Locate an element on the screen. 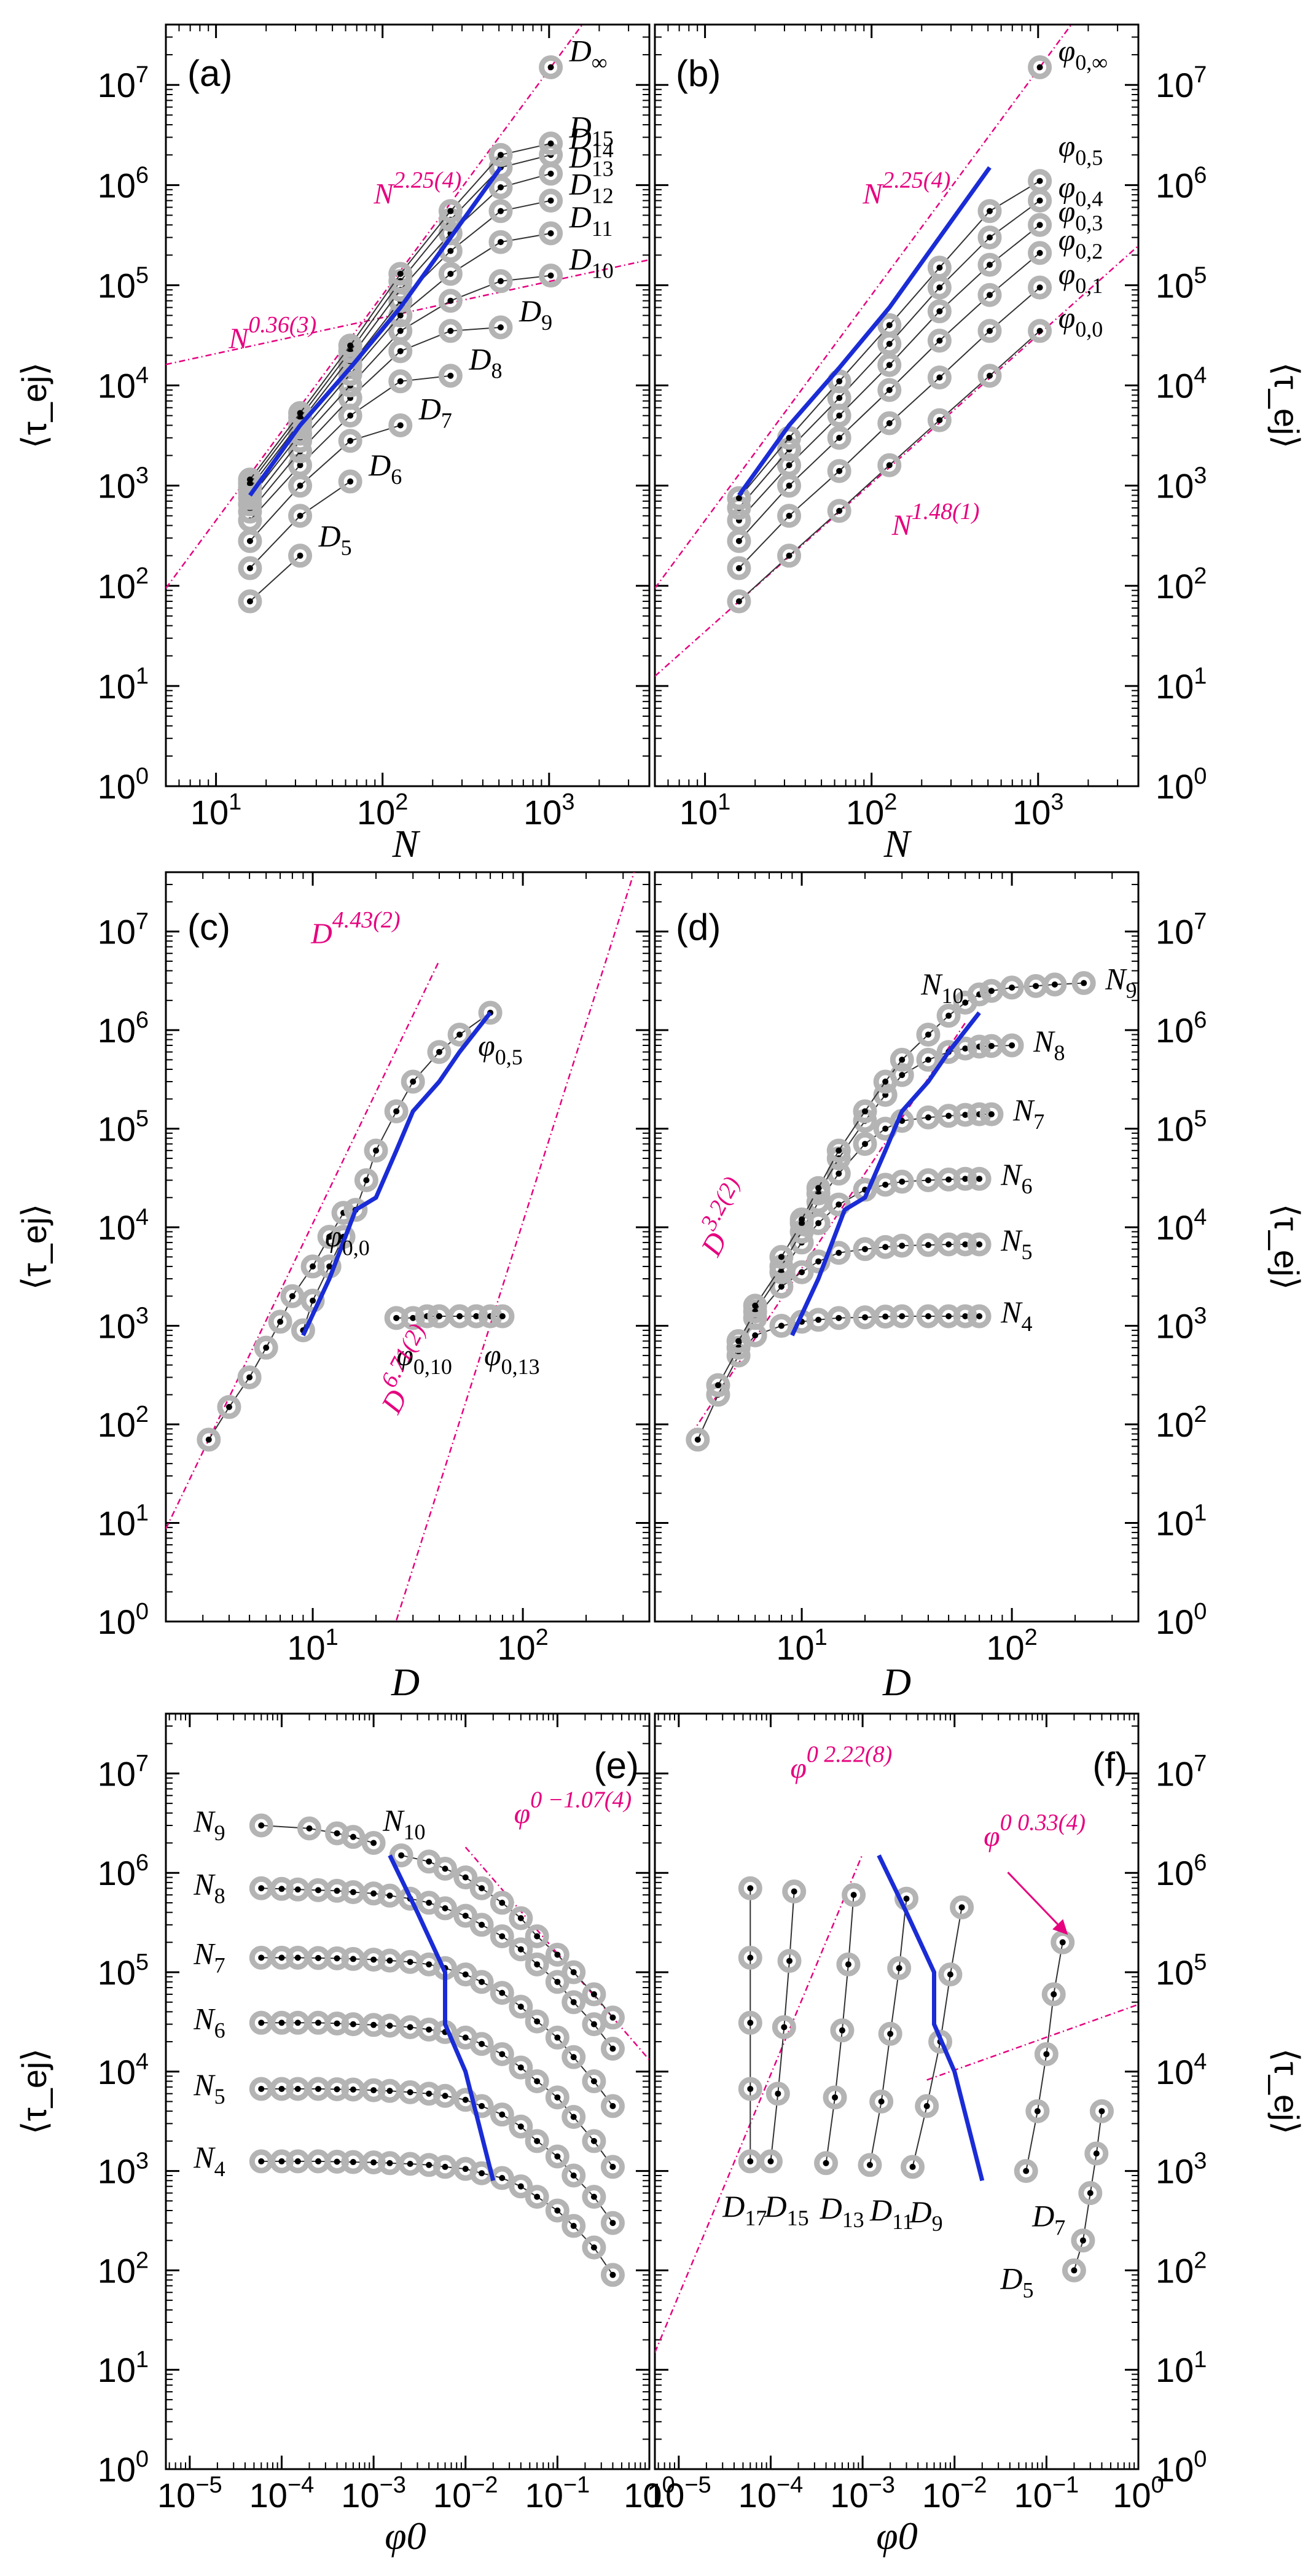 Image resolution: width=1311 pixels, height=2576 pixels. curve-label: N4 is located at coordinates (1016, 1315).